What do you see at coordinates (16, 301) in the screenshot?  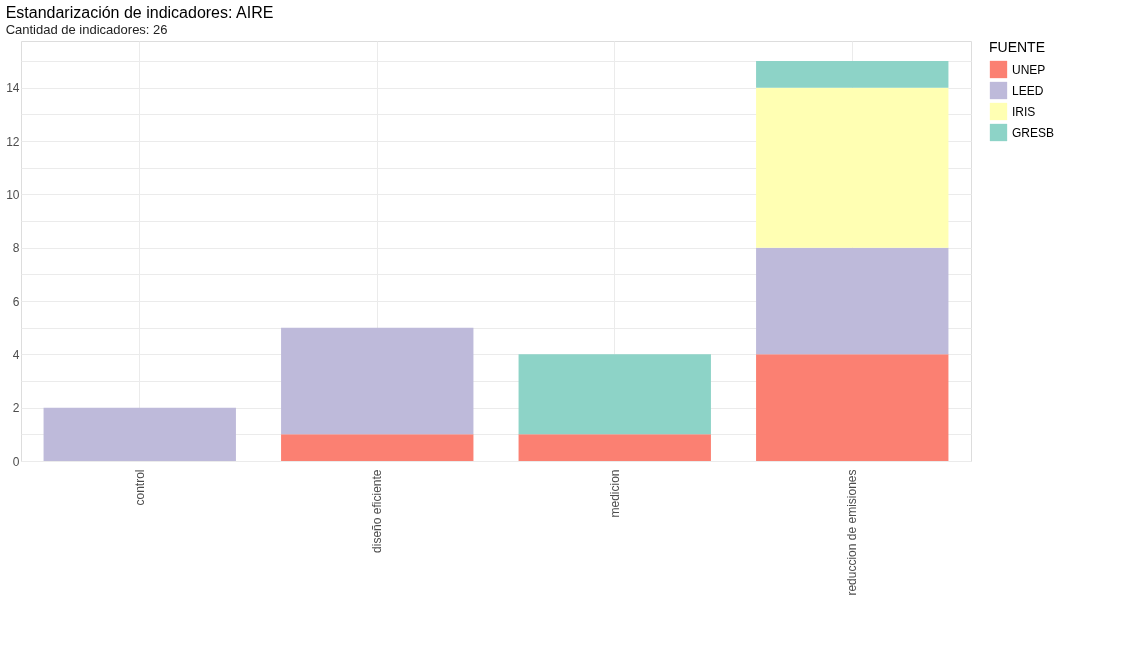 I see `y-tick-label: 6` at bounding box center [16, 301].